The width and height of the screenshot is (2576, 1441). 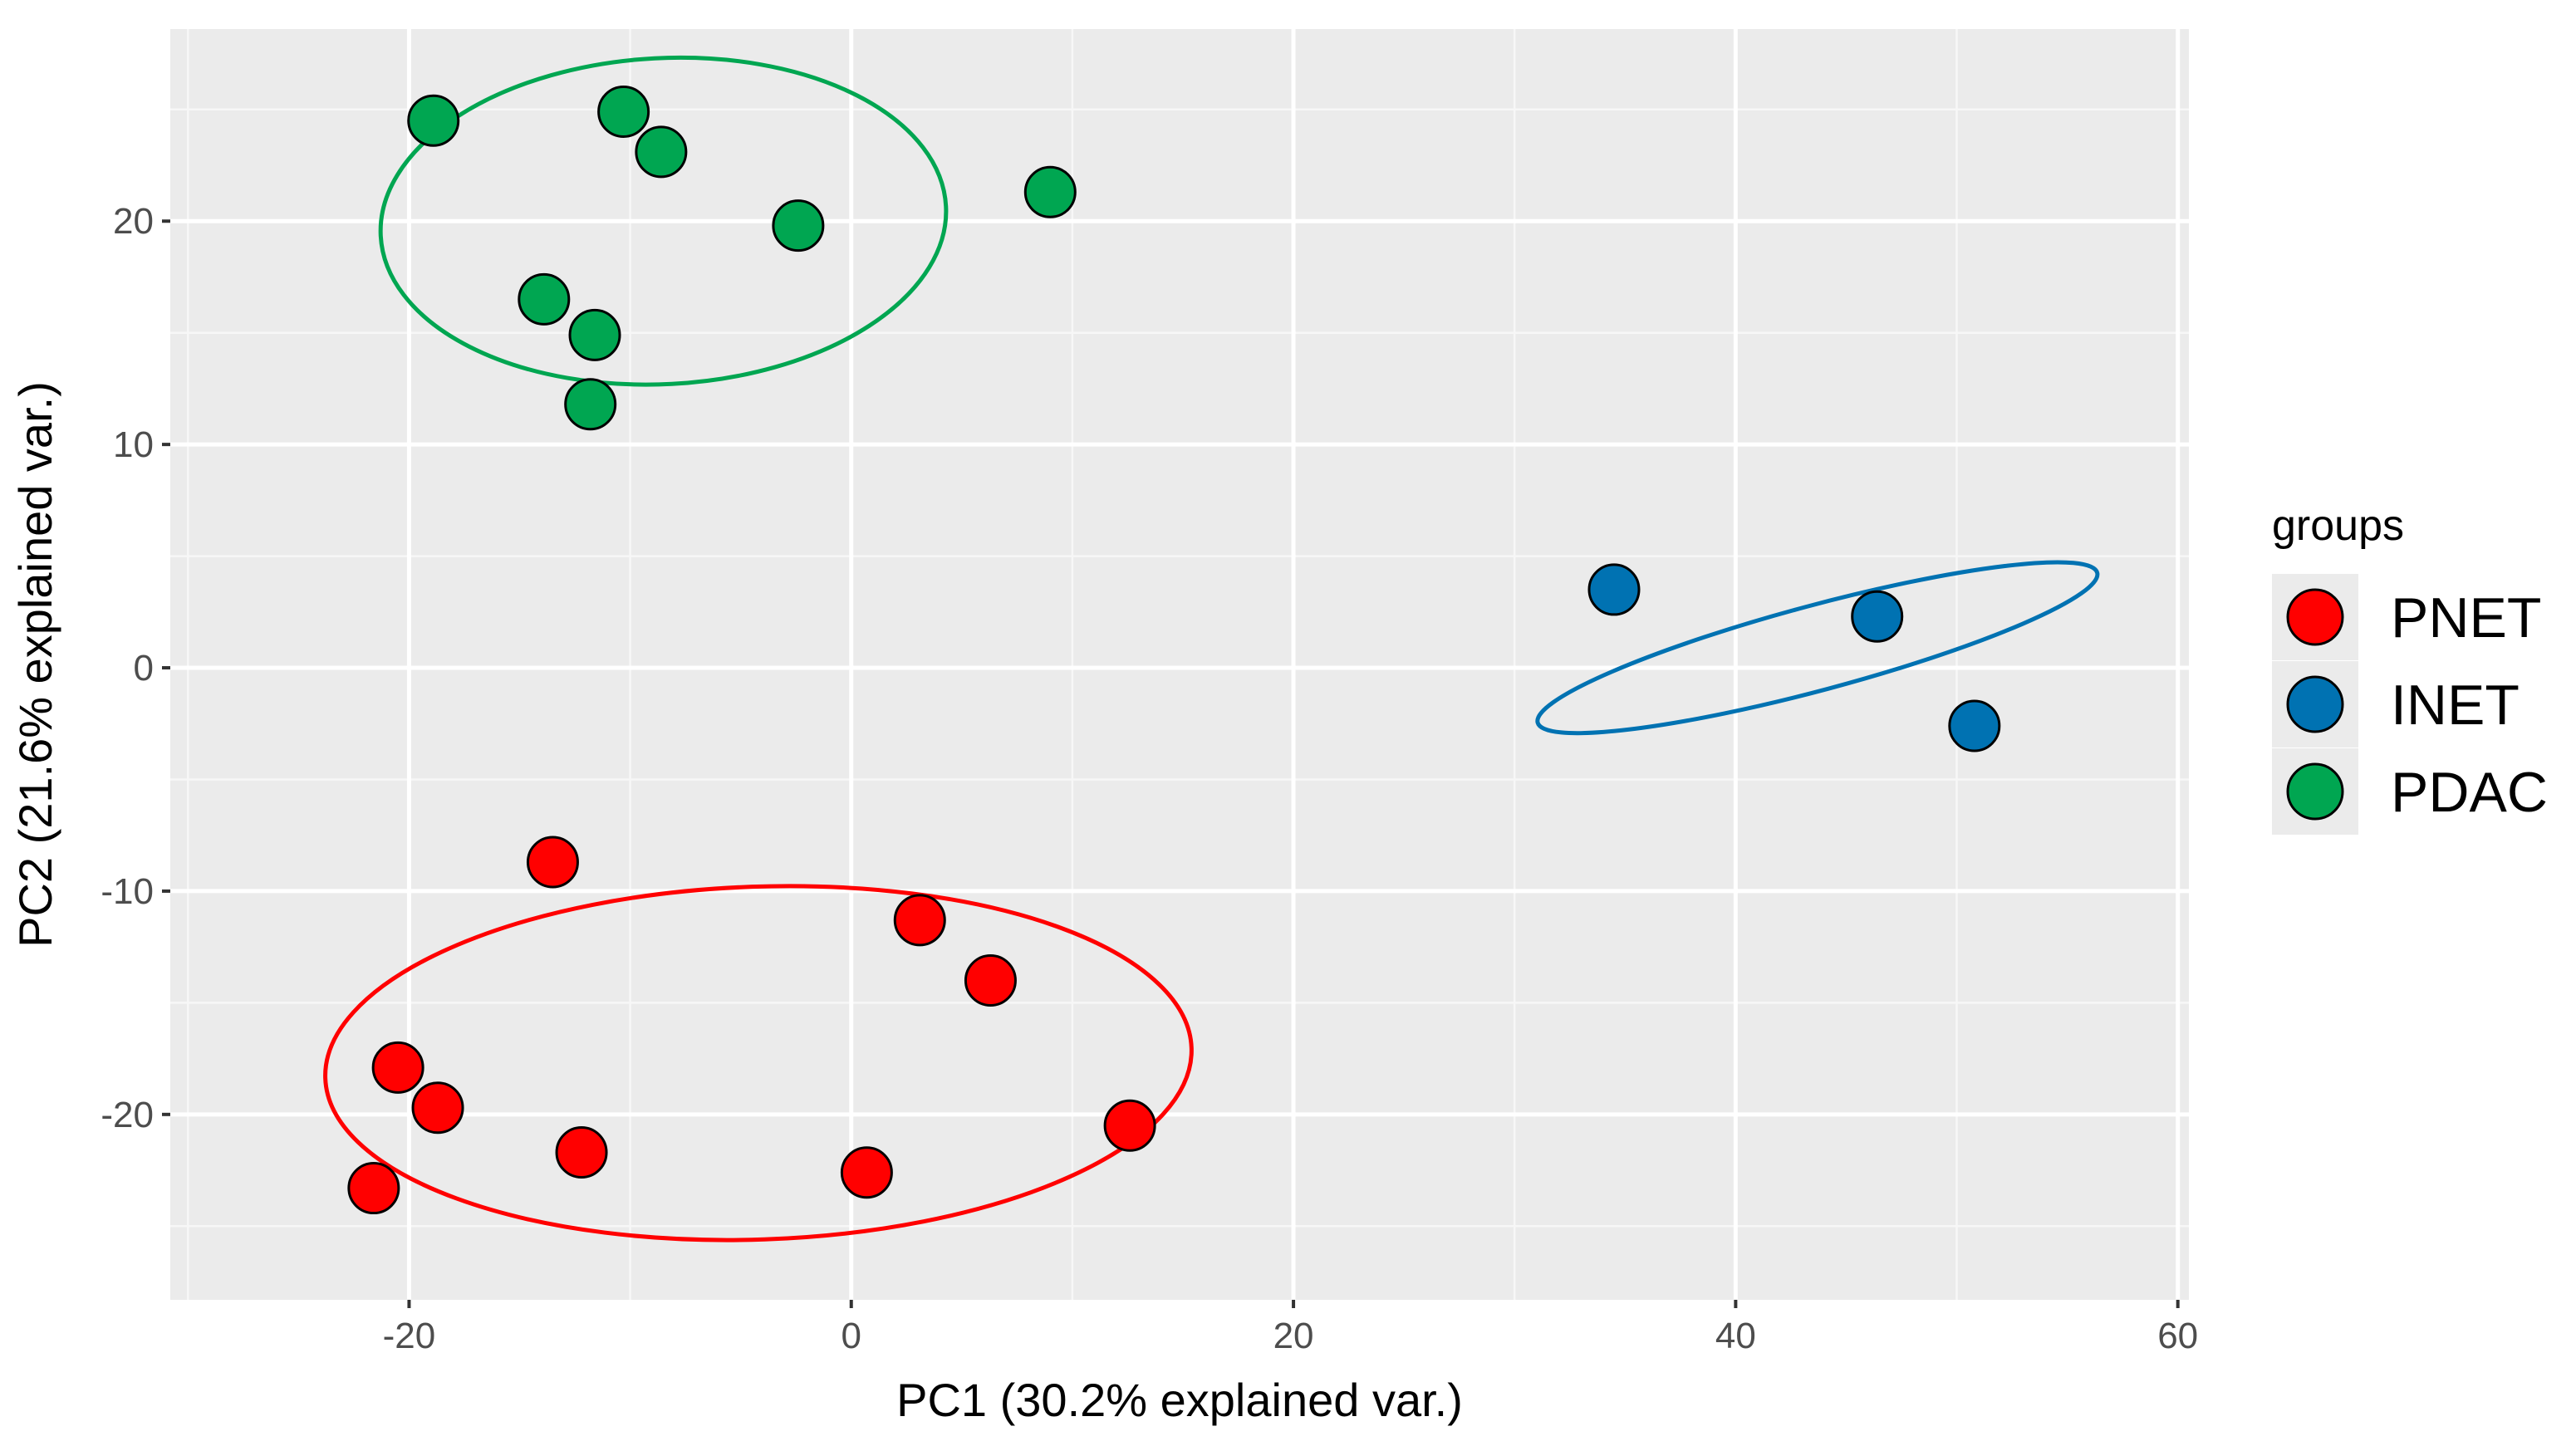 I want to click on x-tick-label: 20, so click(x=1293, y=1336).